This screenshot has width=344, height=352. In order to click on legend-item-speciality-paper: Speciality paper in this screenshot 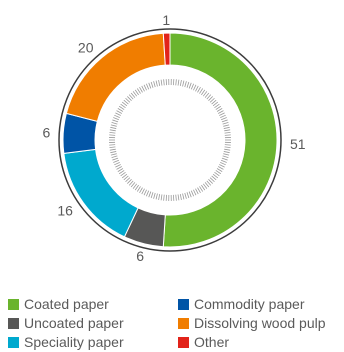, I will do `click(66, 342)`.